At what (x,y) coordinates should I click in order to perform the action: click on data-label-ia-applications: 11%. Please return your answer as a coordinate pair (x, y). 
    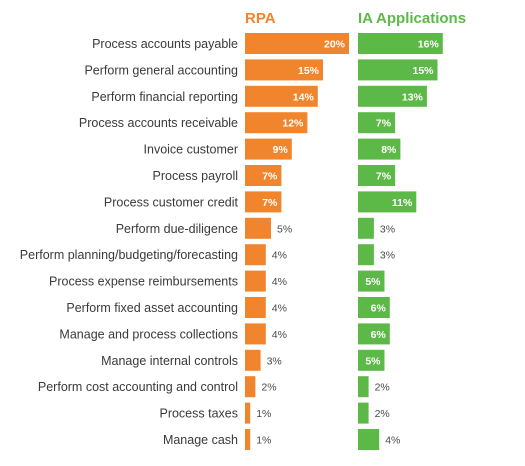
    Looking at the image, I should click on (402, 203).